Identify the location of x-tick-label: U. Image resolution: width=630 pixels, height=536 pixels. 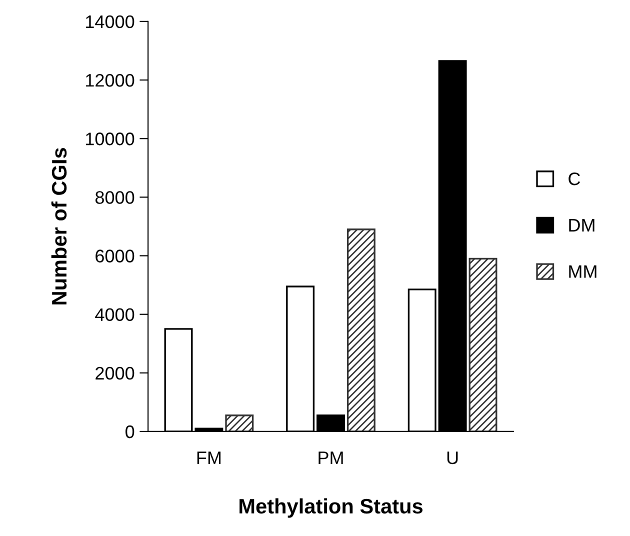
(452, 458).